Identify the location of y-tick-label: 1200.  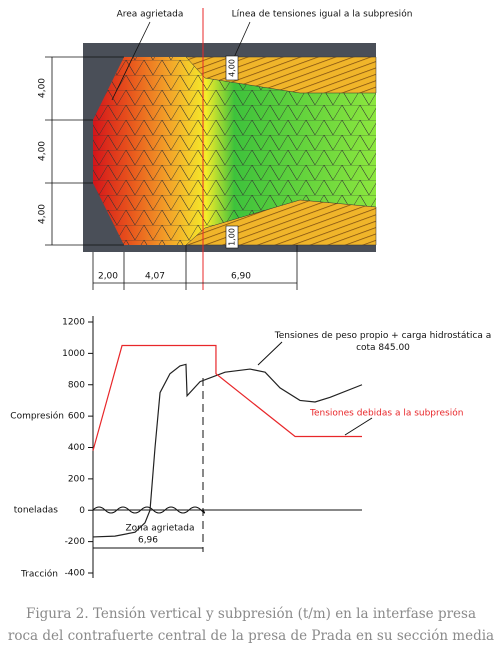
(73, 323).